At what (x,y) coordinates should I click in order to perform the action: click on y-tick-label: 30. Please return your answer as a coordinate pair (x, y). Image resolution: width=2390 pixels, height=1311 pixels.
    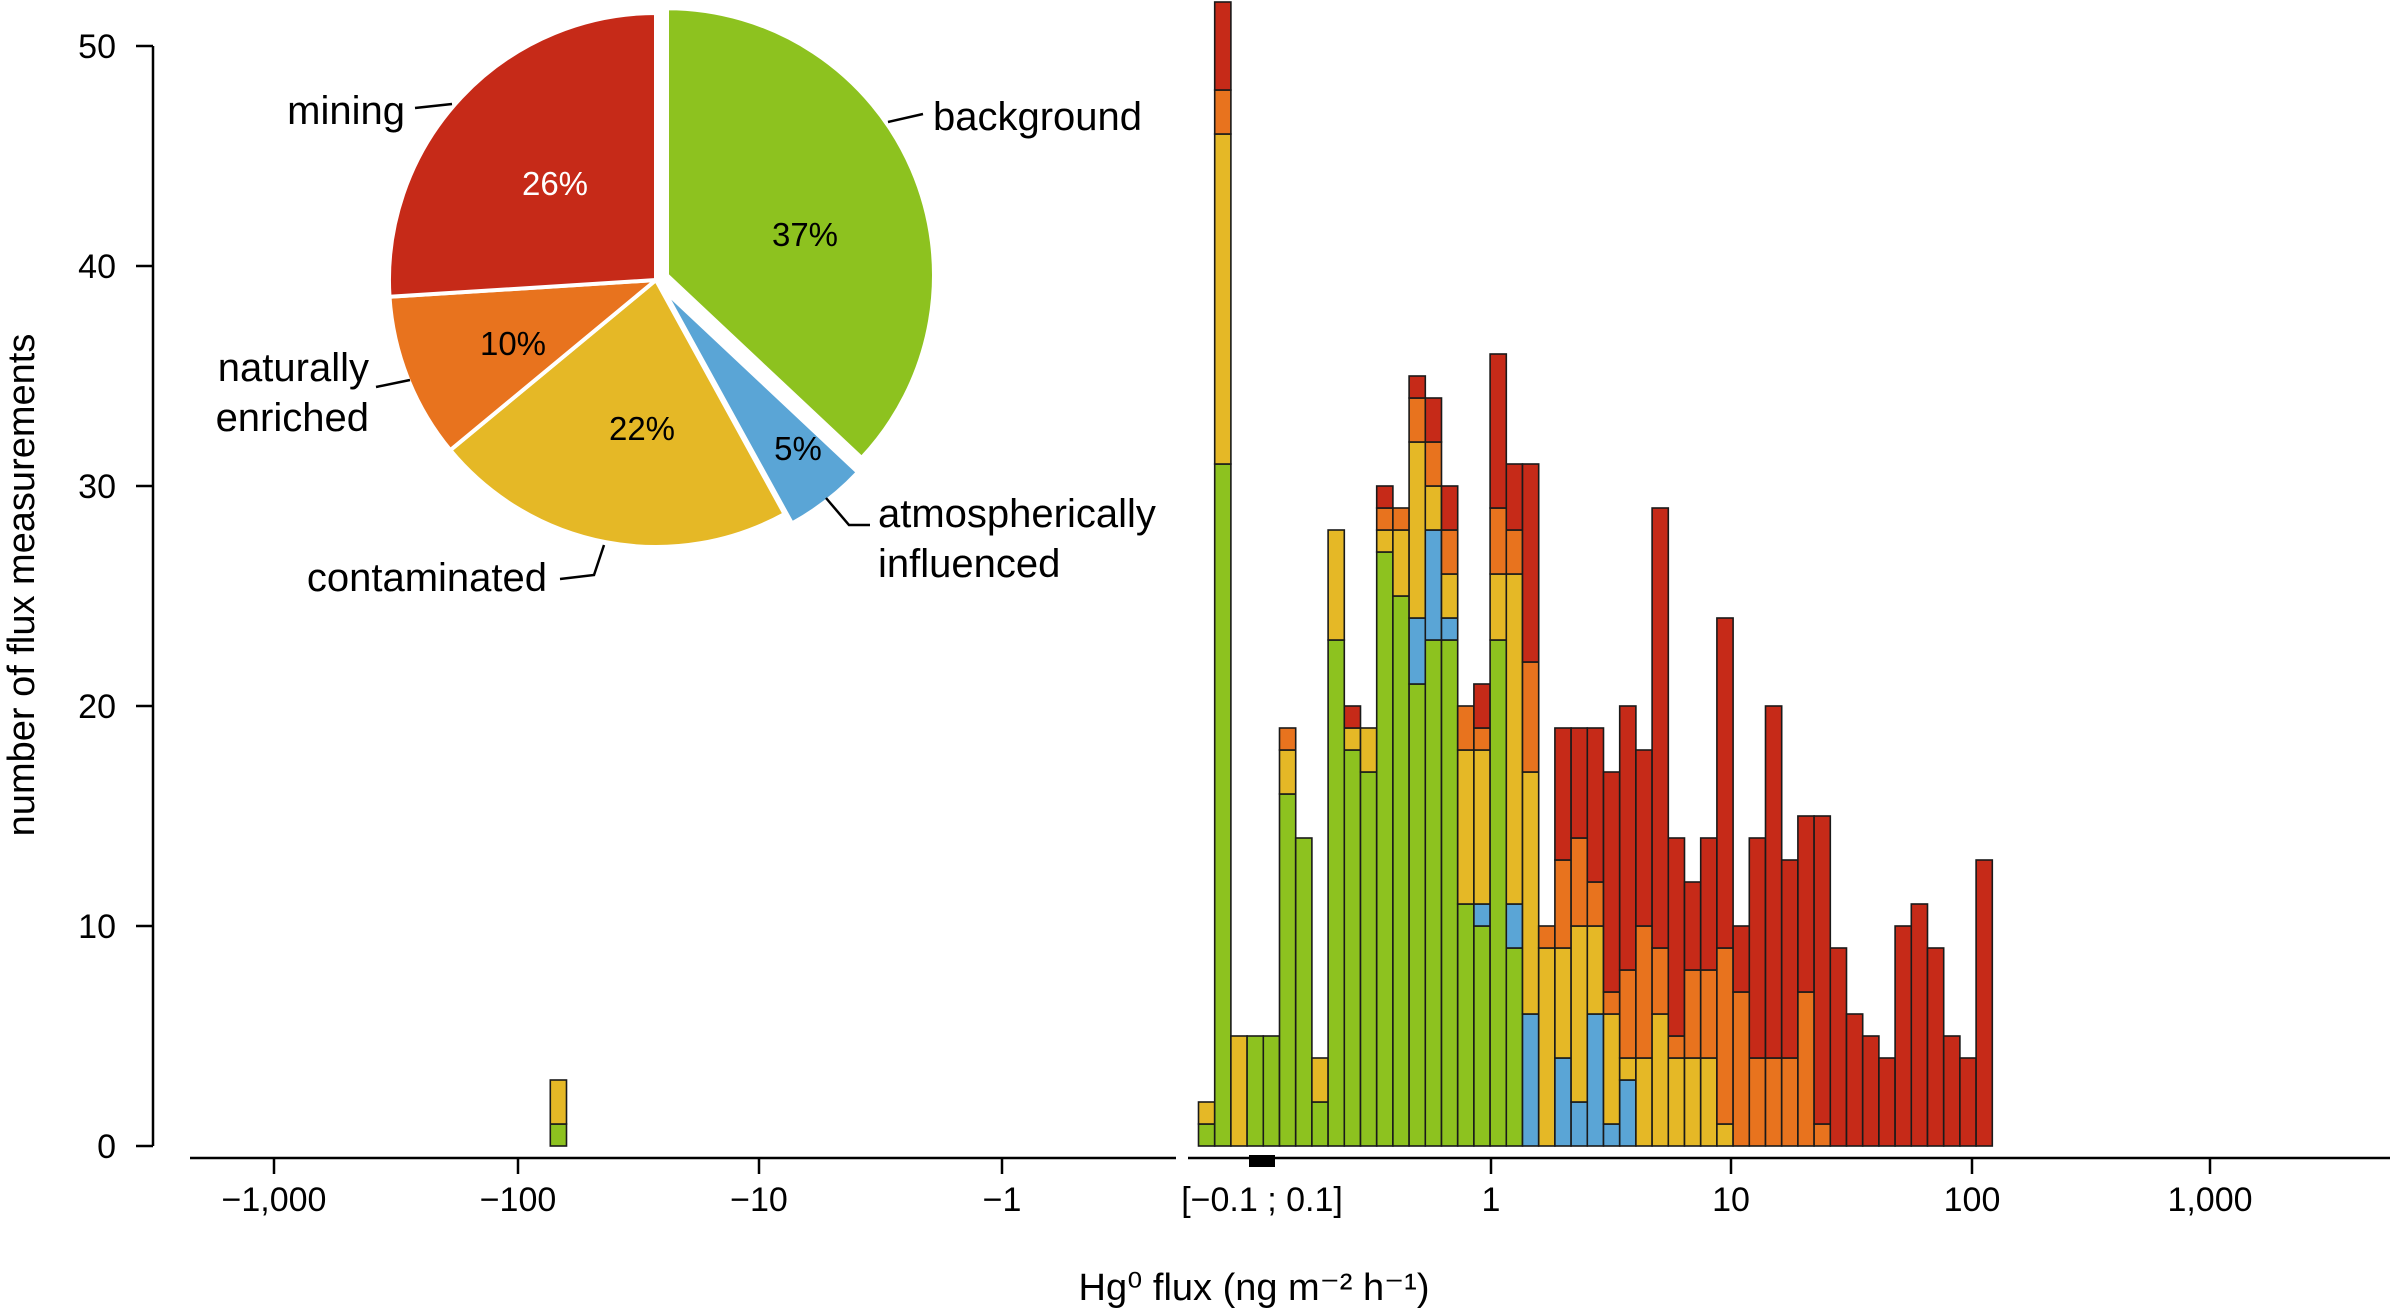
    Looking at the image, I should click on (97, 487).